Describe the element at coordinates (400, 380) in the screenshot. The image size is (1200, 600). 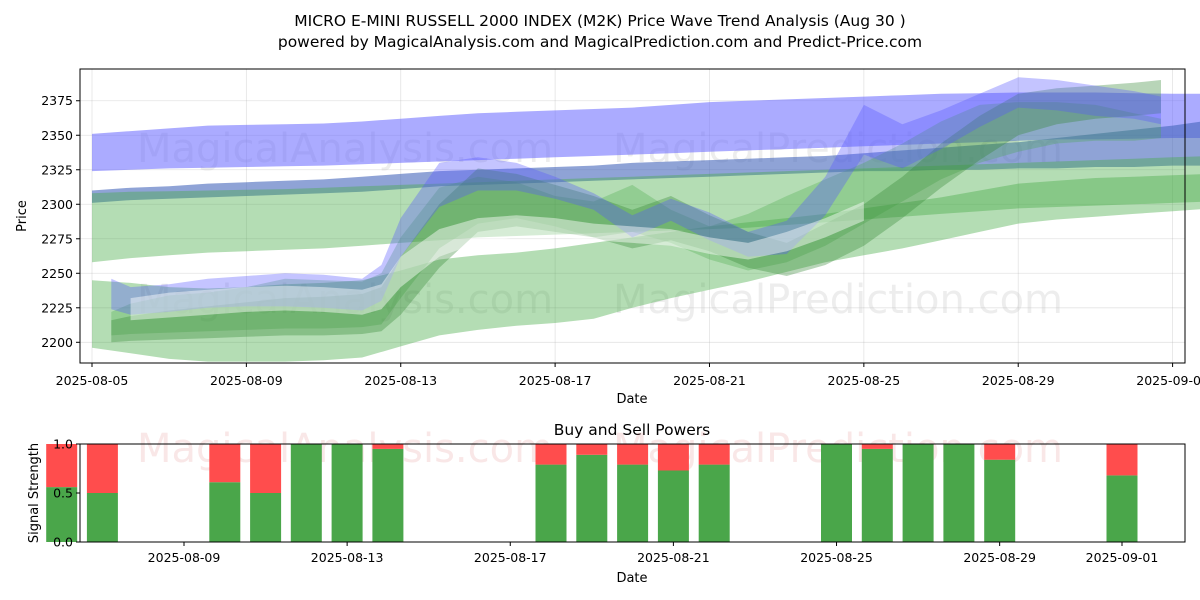
I see `price-x-tick-label: 2025-08-13` at that location.